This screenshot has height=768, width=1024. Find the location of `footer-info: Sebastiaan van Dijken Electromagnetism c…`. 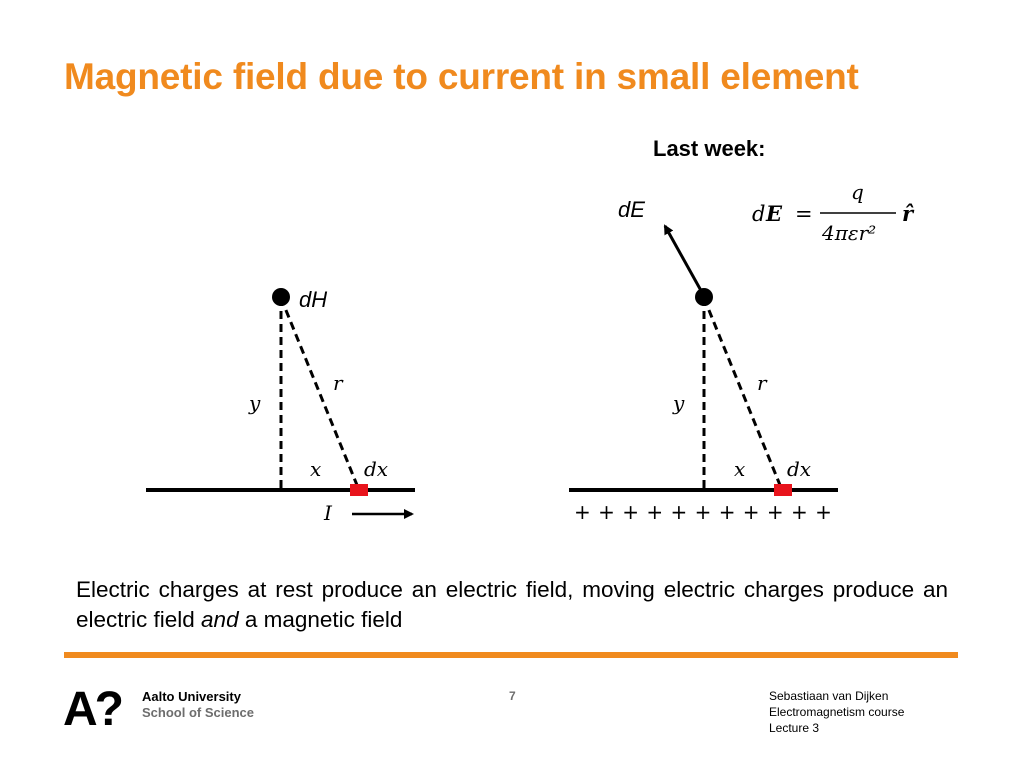

footer-info: Sebastiaan van Dijken Electromagnetism c… is located at coordinates (836, 712).